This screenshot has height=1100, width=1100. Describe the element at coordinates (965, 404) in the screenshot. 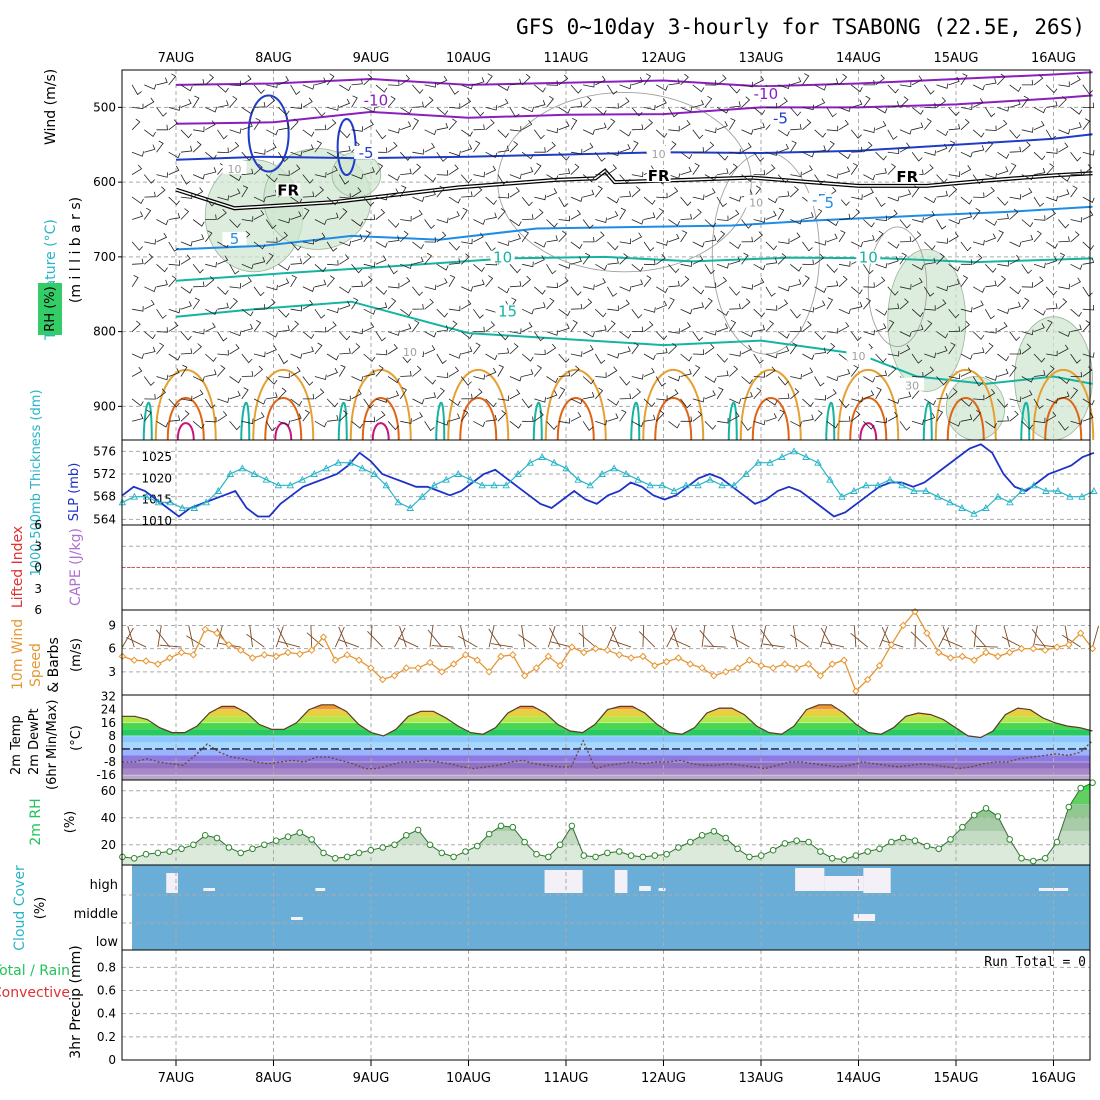

I see `warm-contour-orange` at that location.